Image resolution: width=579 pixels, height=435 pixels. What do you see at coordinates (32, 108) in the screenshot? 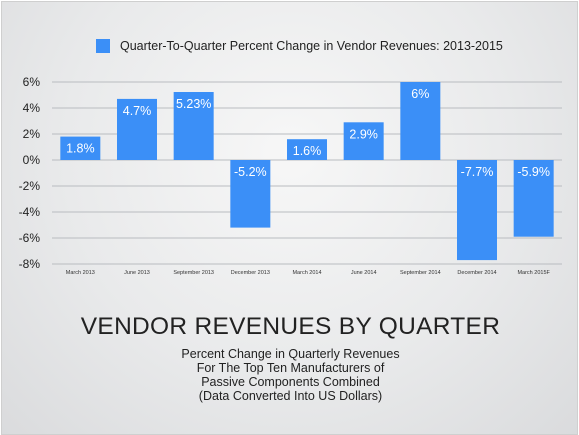
I see `y-tick-label: 4%` at bounding box center [32, 108].